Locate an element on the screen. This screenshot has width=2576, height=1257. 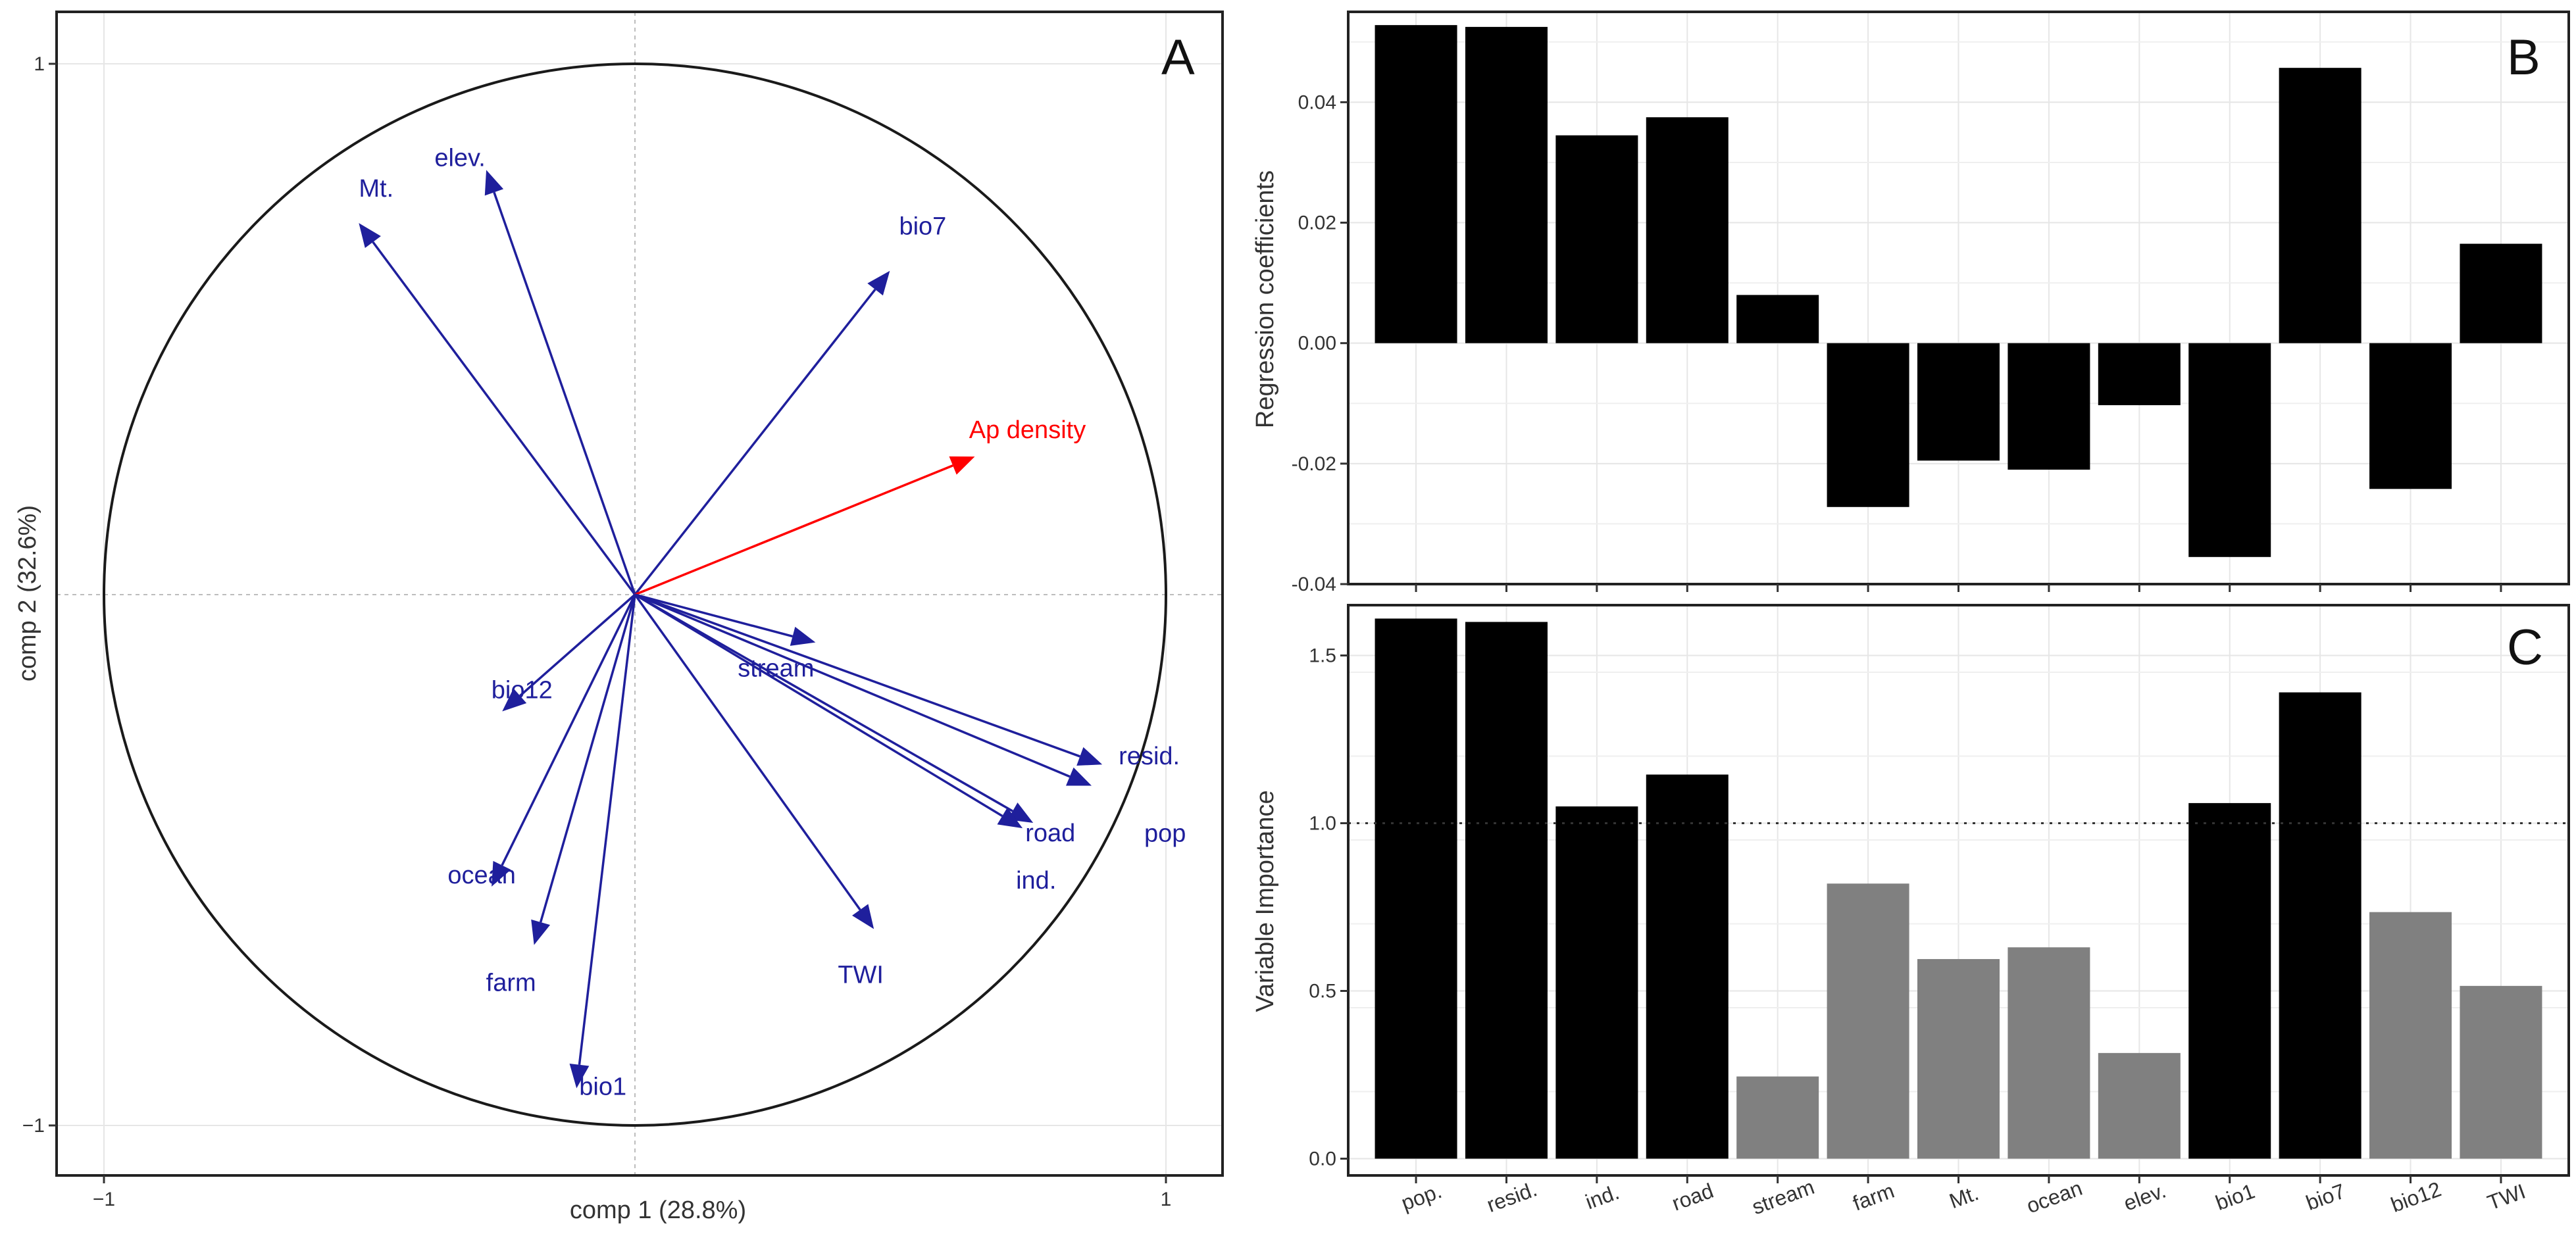
x-tick-label: −1 is located at coordinates (104, 1199).